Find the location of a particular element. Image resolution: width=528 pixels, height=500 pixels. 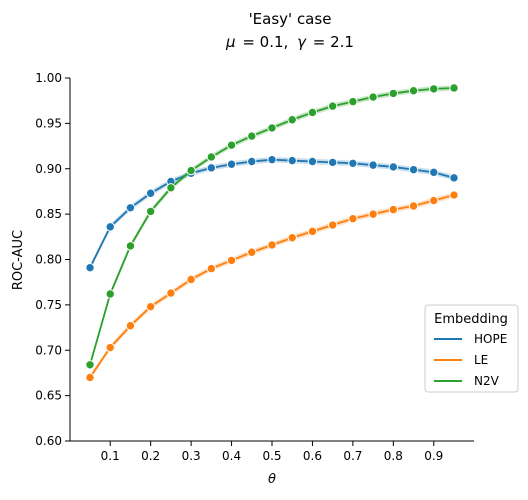

x-tick-label: 0.8 is located at coordinates (393, 456).